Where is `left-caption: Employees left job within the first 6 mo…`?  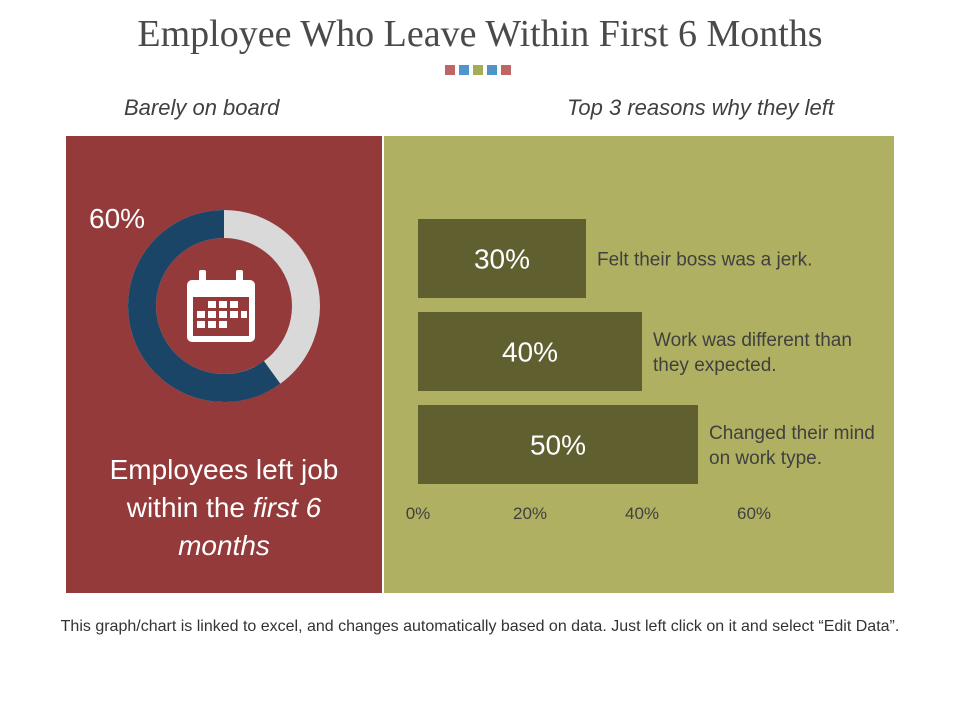 left-caption: Employees left job within the first 6 mo… is located at coordinates (224, 508).